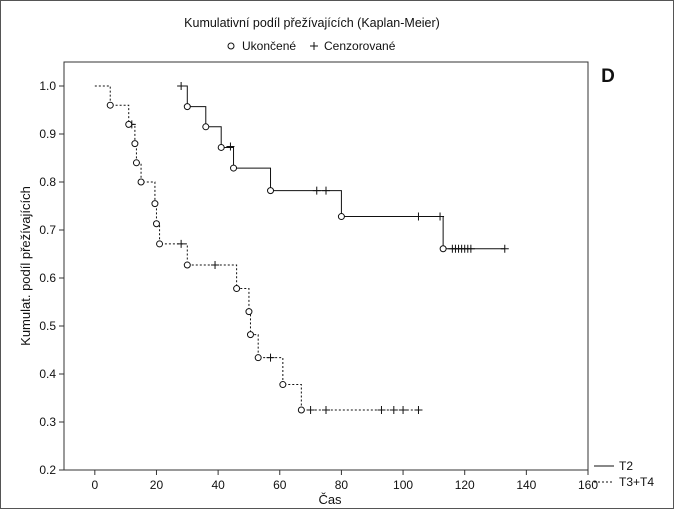 This screenshot has height=509, width=674. Describe the element at coordinates (608, 76) in the screenshot. I see `panel-label: D` at that location.